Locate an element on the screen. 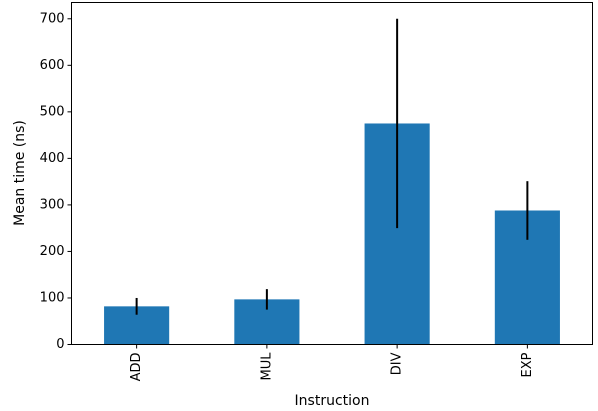  y-tick-label: 300 is located at coordinates (52, 204).